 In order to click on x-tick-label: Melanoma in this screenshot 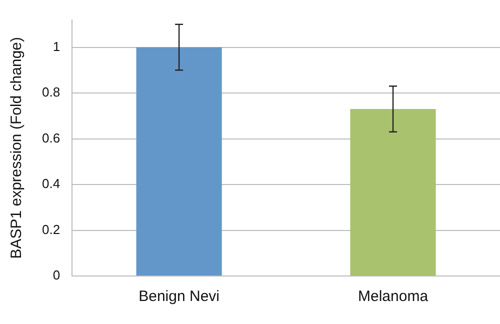, I will do `click(393, 297)`.